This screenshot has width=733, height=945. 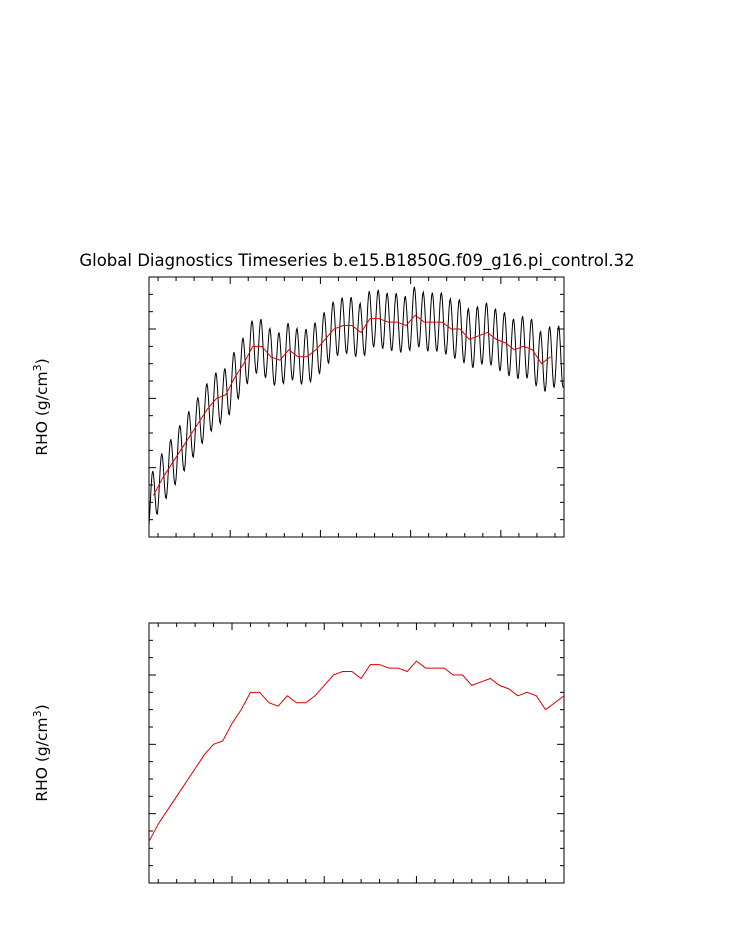 I want to click on series-line-monthly, so click(x=356, y=406).